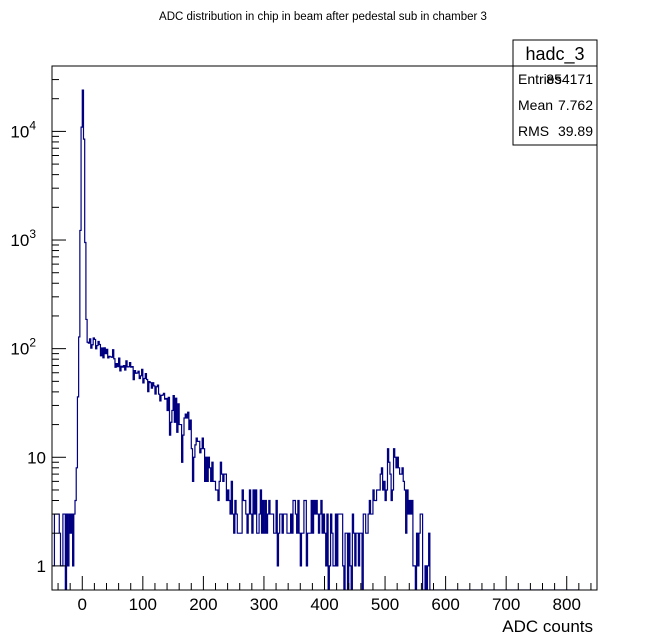 The image size is (647, 637). I want to click on x-tick-label: 100, so click(143, 604).